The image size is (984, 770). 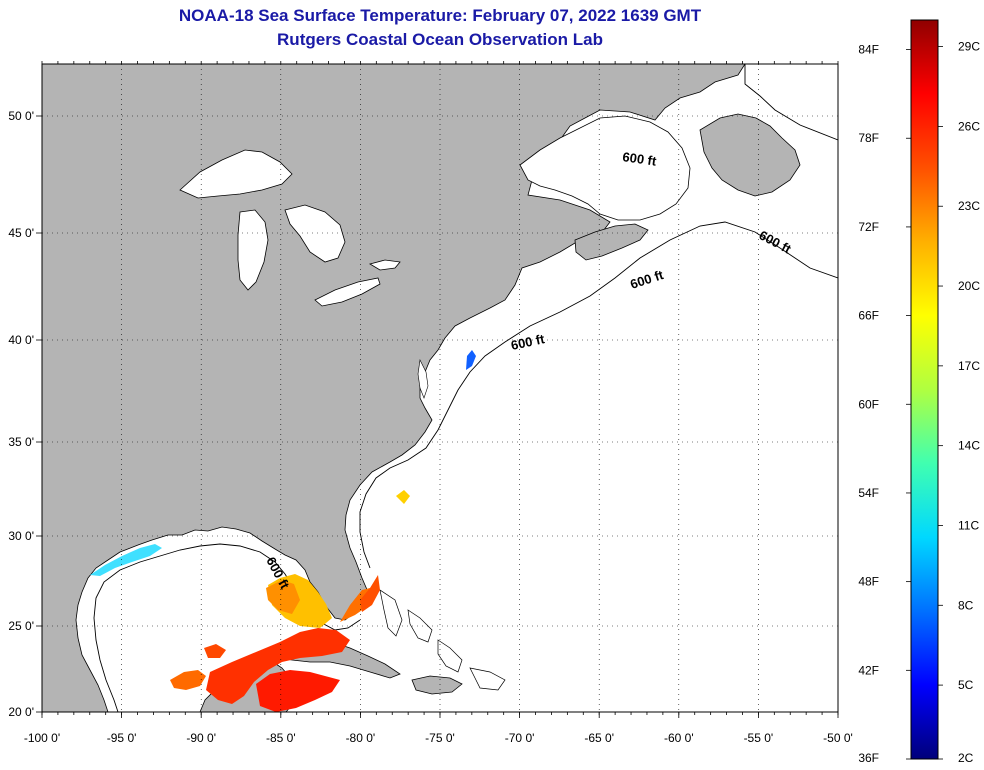 I want to click on bahamas-outline, so click(x=442, y=640).